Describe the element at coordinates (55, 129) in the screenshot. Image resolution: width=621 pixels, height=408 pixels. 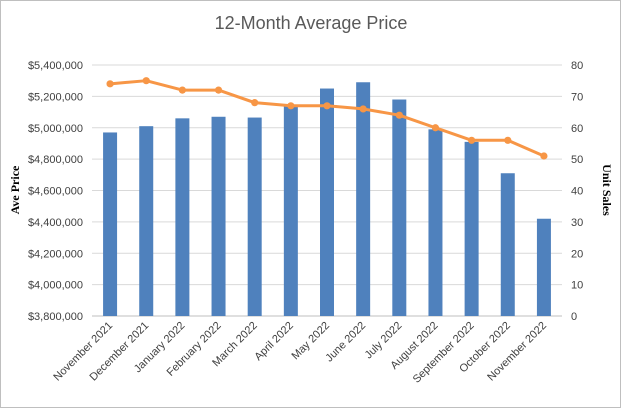
I see `y-tick-label: $5,000,000` at that location.